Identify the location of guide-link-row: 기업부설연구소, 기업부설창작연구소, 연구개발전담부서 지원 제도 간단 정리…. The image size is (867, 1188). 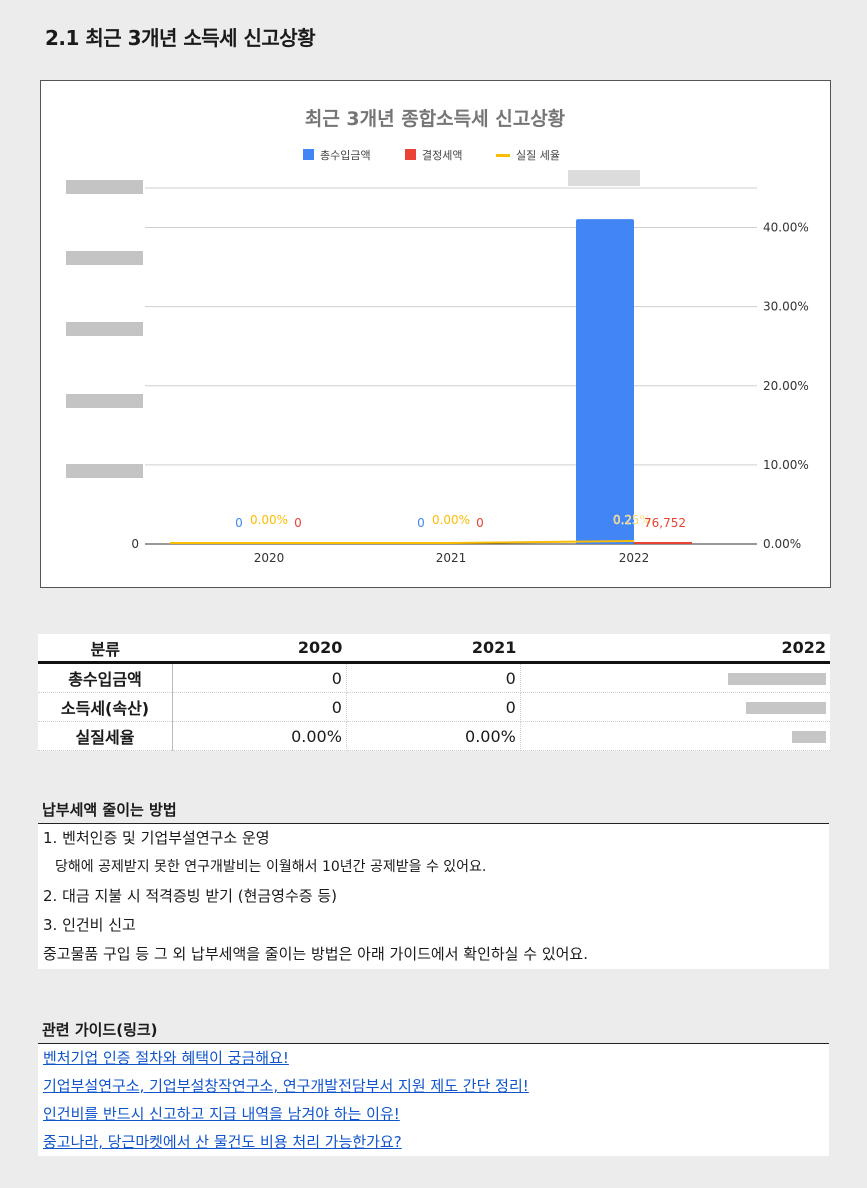
(433, 1086).